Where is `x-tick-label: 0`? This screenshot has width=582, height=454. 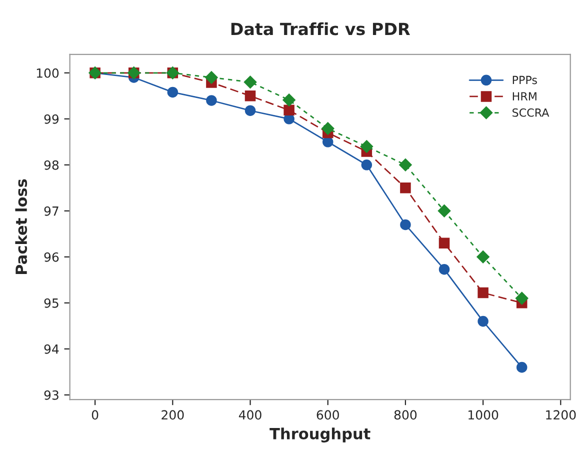 x-tick-label: 0 is located at coordinates (95, 415).